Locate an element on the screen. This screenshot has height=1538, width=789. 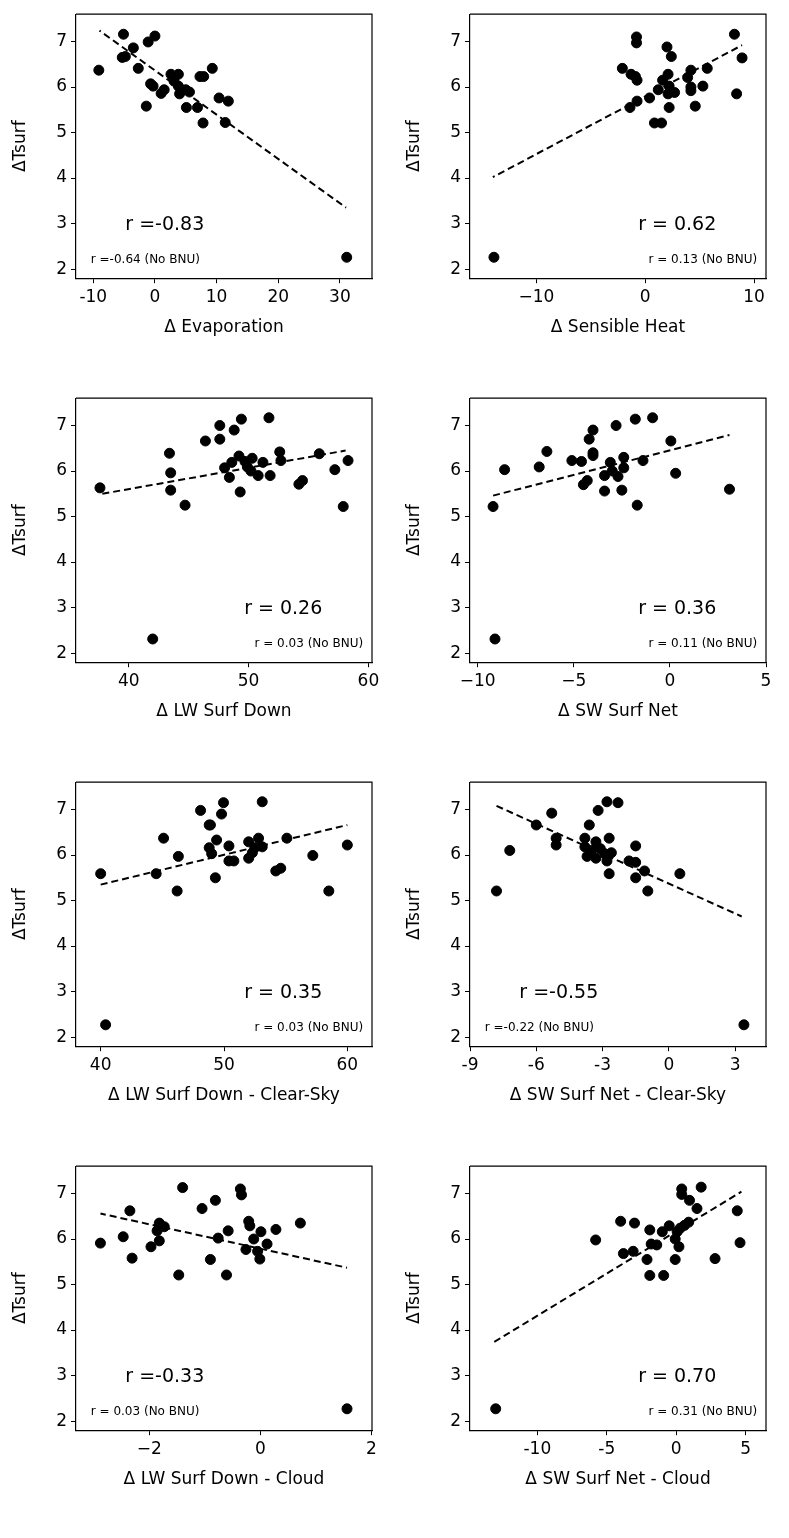
annotation: r = 0.13 (No BNU) is located at coordinates (703, 258).